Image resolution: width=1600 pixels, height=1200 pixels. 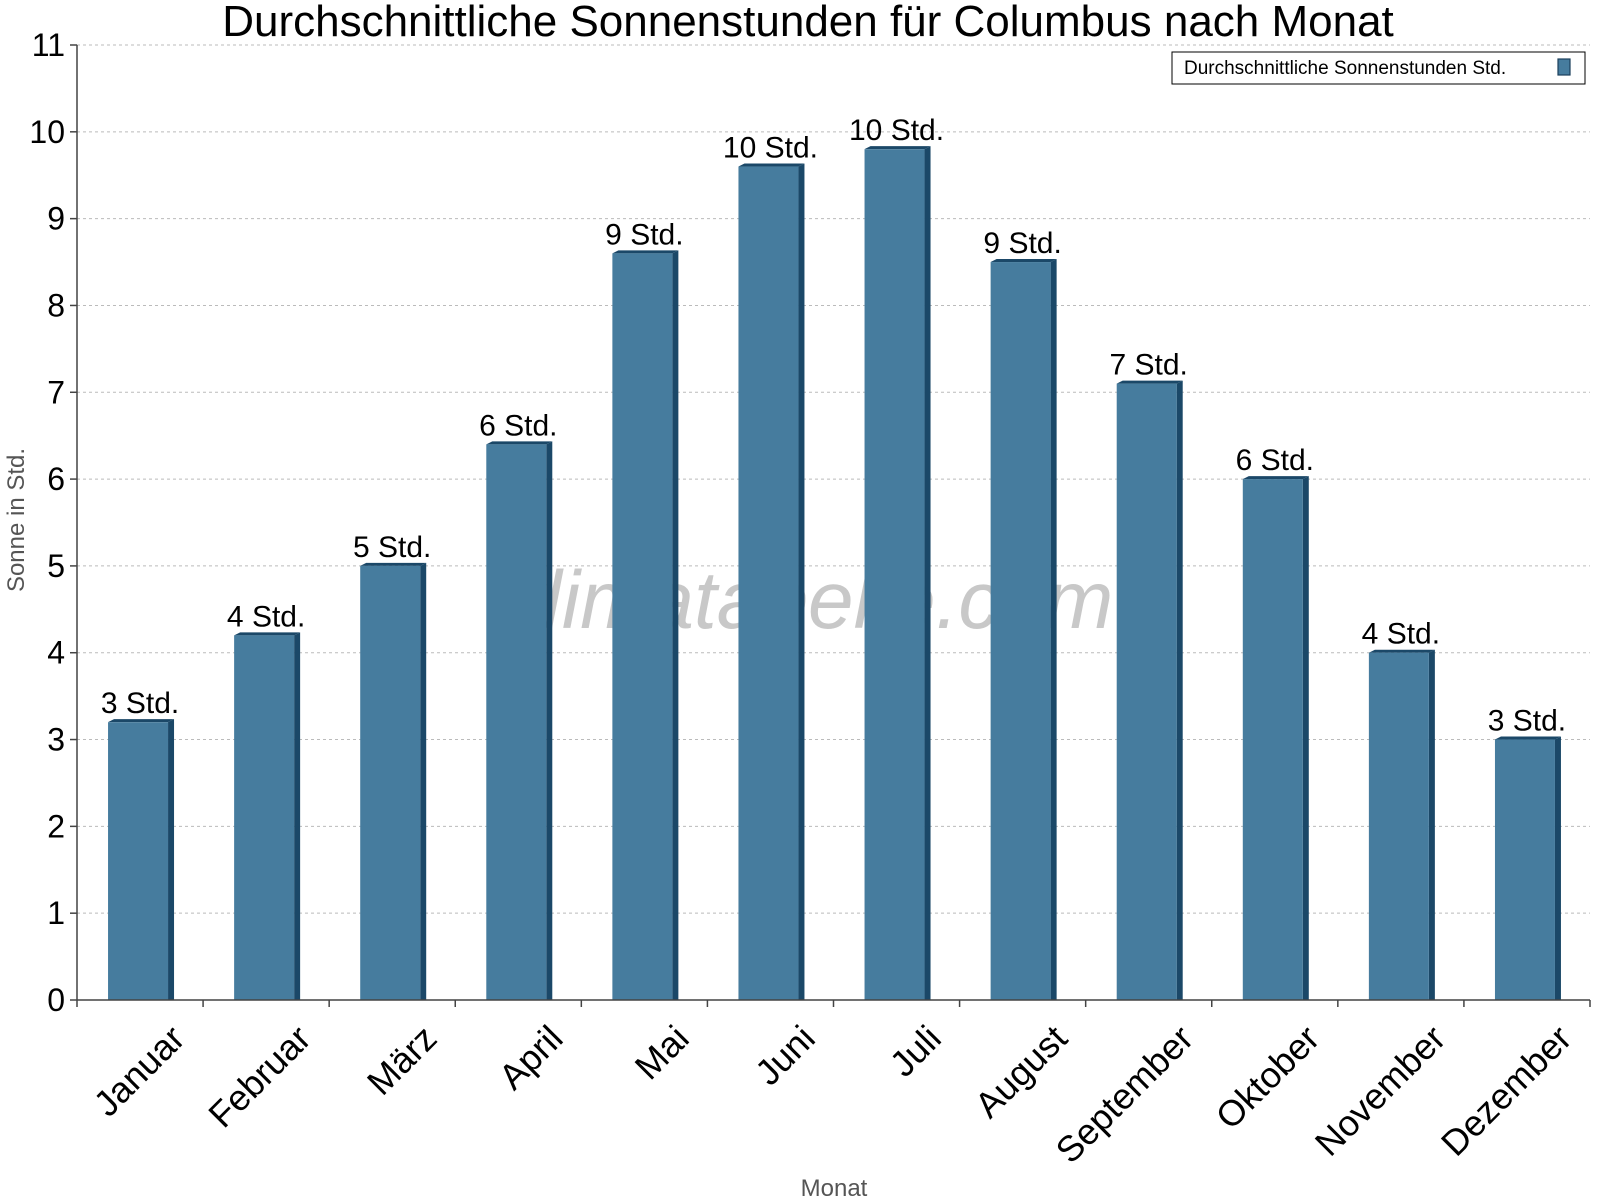 I want to click on y-tick-label: 7, so click(x=56, y=392).